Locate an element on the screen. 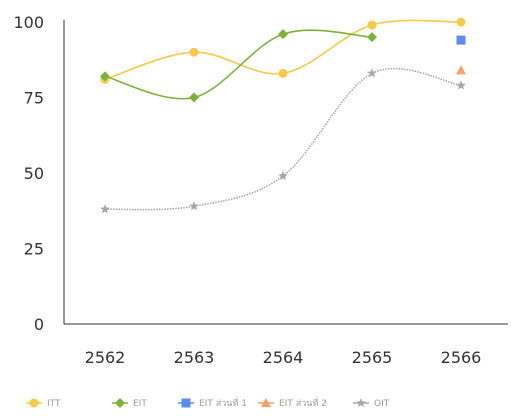 This screenshot has width=511, height=416. x-tick-labels: 2562 2563 2564 2565 2566 is located at coordinates (283, 357).